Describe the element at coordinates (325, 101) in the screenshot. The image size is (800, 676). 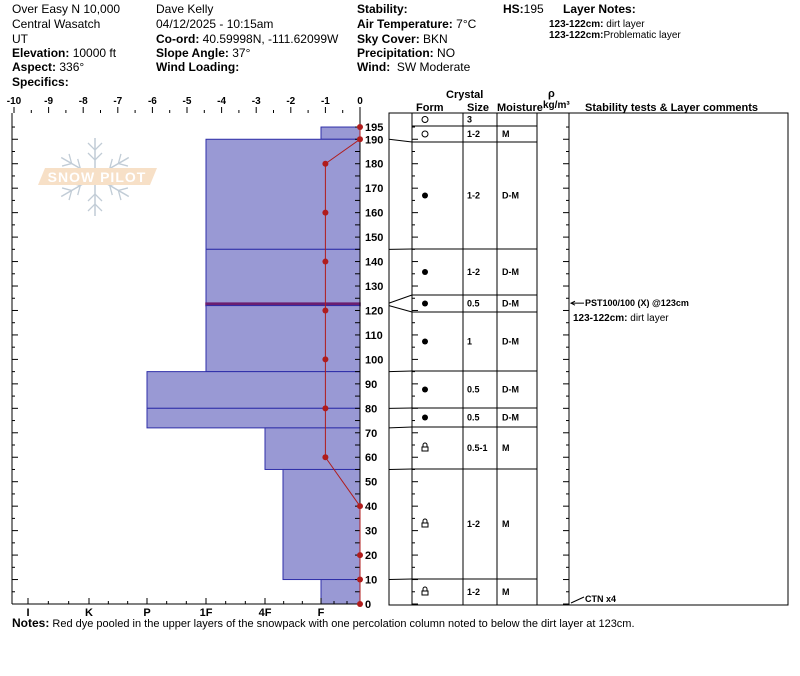
I see `temp-tick-label: -1` at that location.